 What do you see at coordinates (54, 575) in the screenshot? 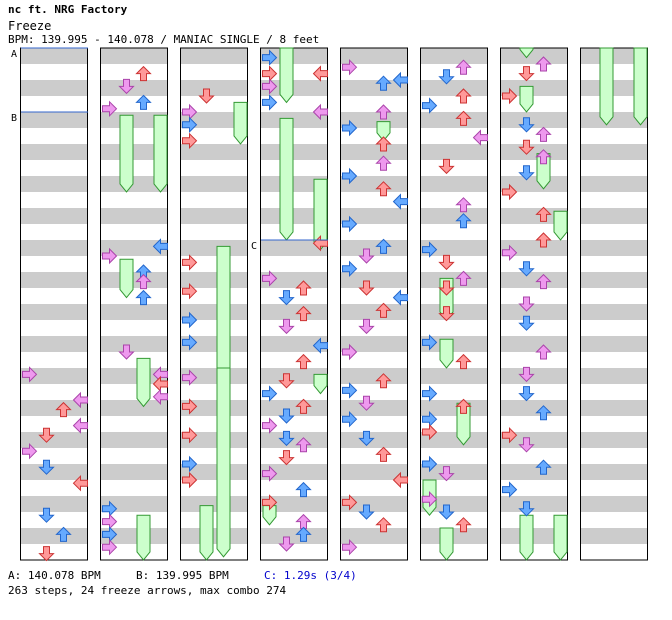
I see `bpm-a-legend: A: 140.078 BPM` at bounding box center [54, 575].